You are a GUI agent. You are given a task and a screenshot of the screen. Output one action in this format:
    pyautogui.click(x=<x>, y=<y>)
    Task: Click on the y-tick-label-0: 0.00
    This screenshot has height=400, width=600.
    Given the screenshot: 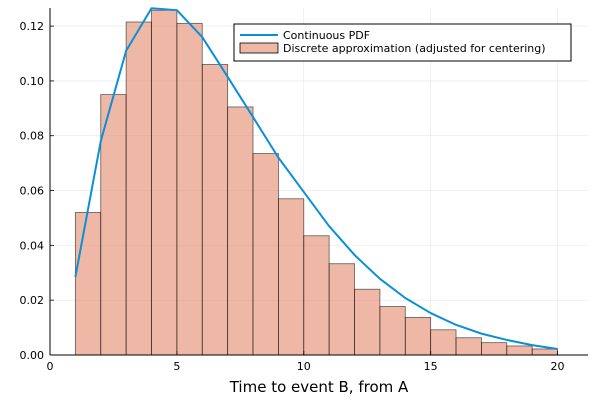 What is the action you would take?
    pyautogui.click(x=32, y=355)
    